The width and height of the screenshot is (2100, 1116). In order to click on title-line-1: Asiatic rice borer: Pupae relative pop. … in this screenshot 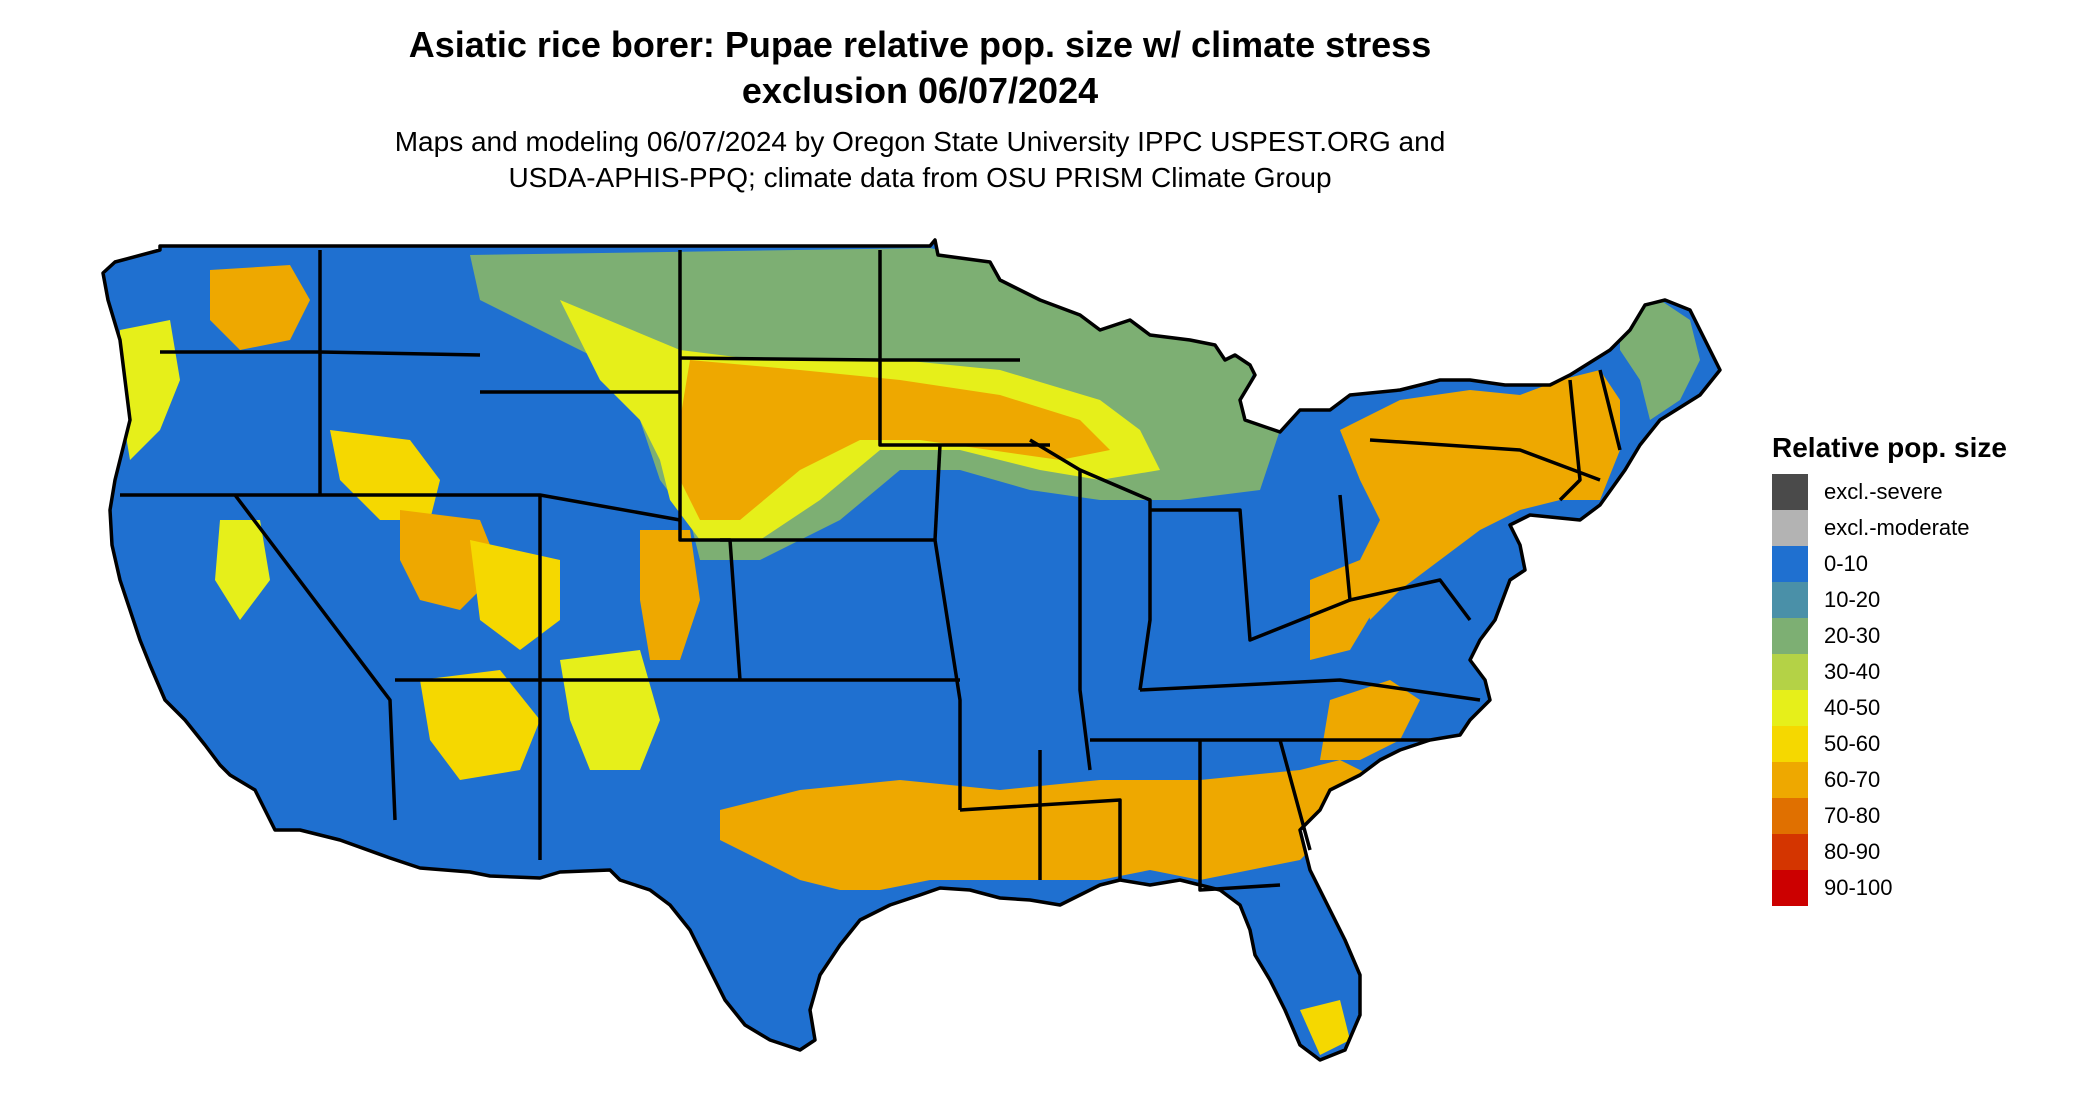, I will do `click(920, 44)`.